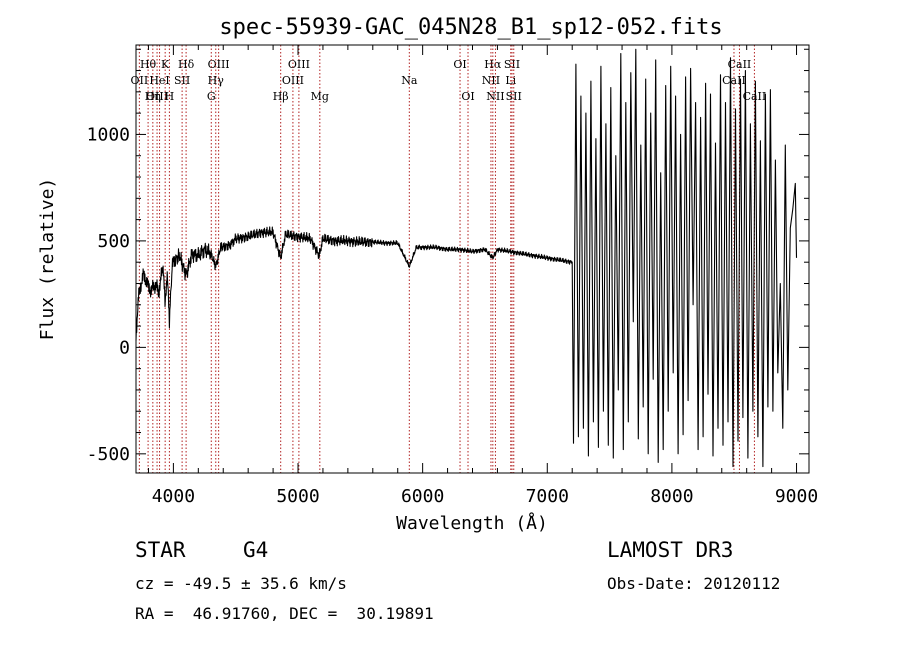 This screenshot has height=649, width=900. Describe the element at coordinates (510, 80) in the screenshot. I see `line-label: Li` at that location.